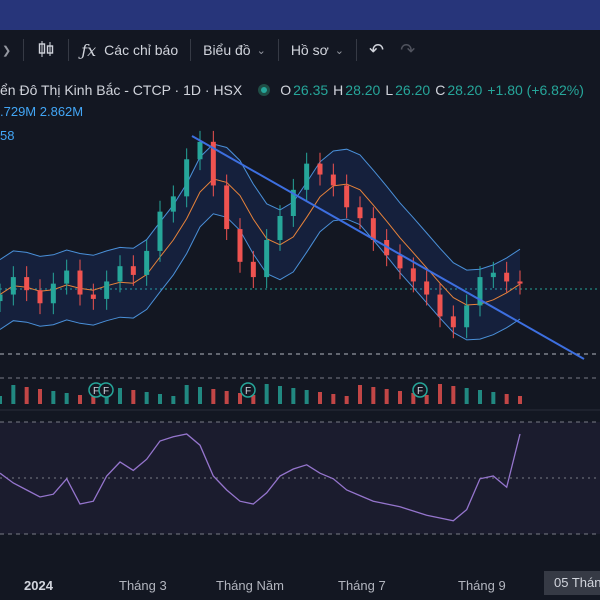  Describe the element at coordinates (535, 90) in the screenshot. I see `change-value: +1.80 (+6.82%)` at that location.